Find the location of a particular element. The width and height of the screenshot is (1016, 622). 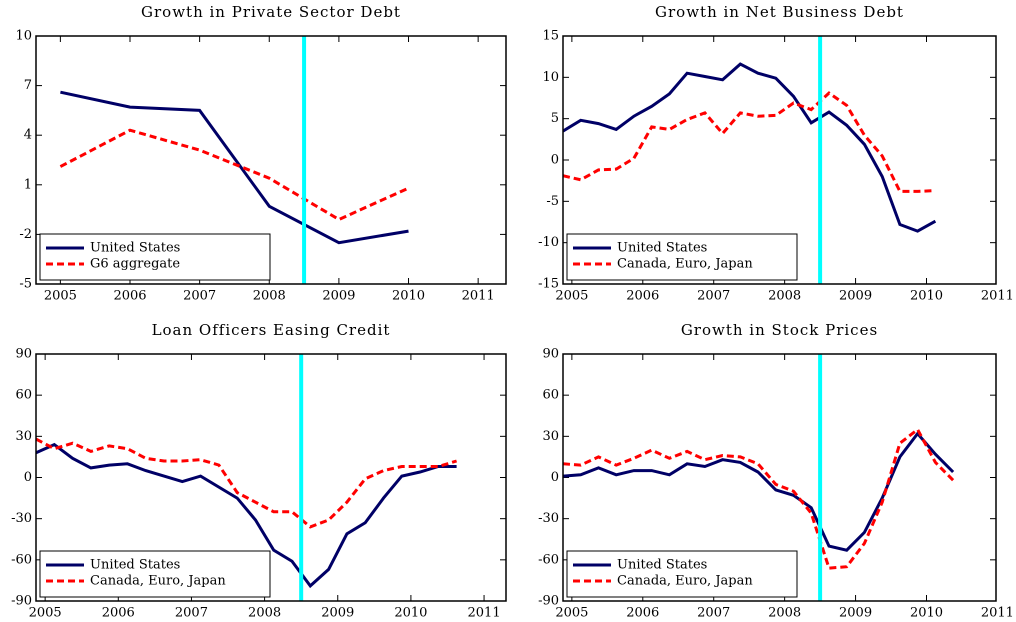

y-tick-label: 7 is located at coordinates (28, 85).